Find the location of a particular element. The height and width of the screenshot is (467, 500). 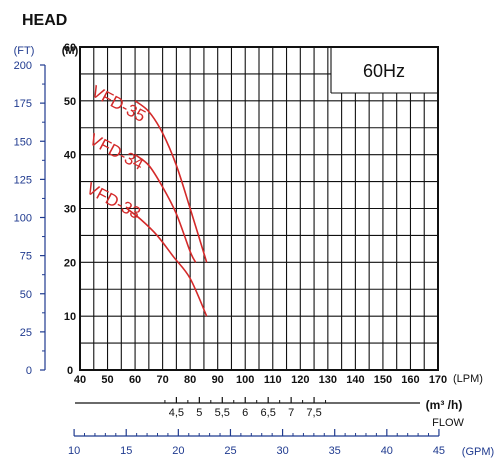

frequency-label: 60Hz is located at coordinates (384, 71).